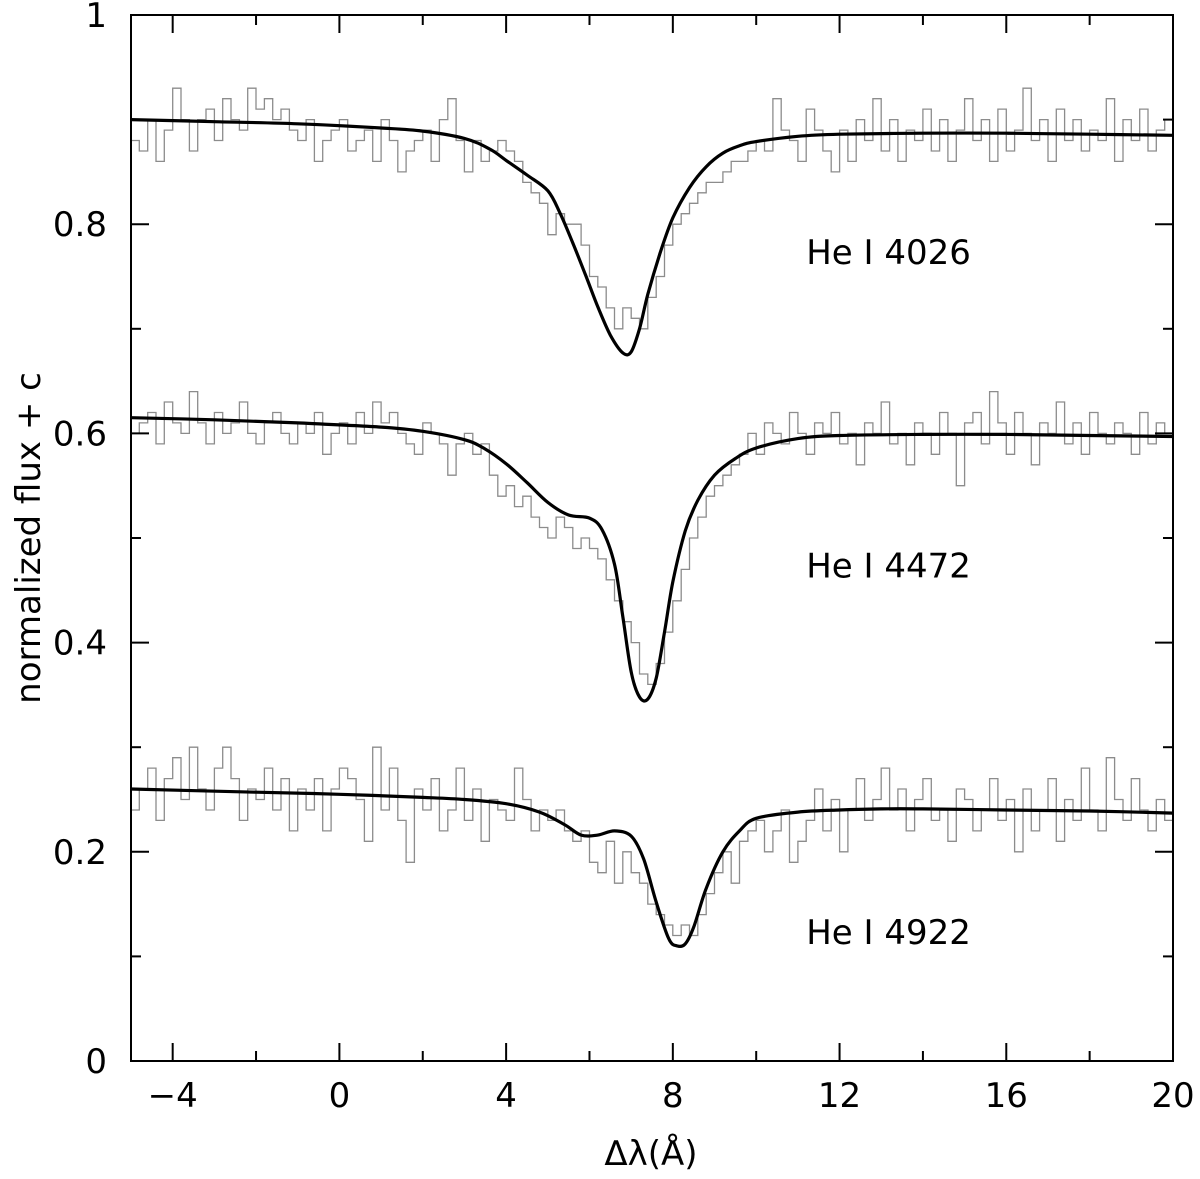 The width and height of the screenshot is (1200, 1179). What do you see at coordinates (888, 567) in the screenshot?
I see `series-label-2: He I 4472` at bounding box center [888, 567].